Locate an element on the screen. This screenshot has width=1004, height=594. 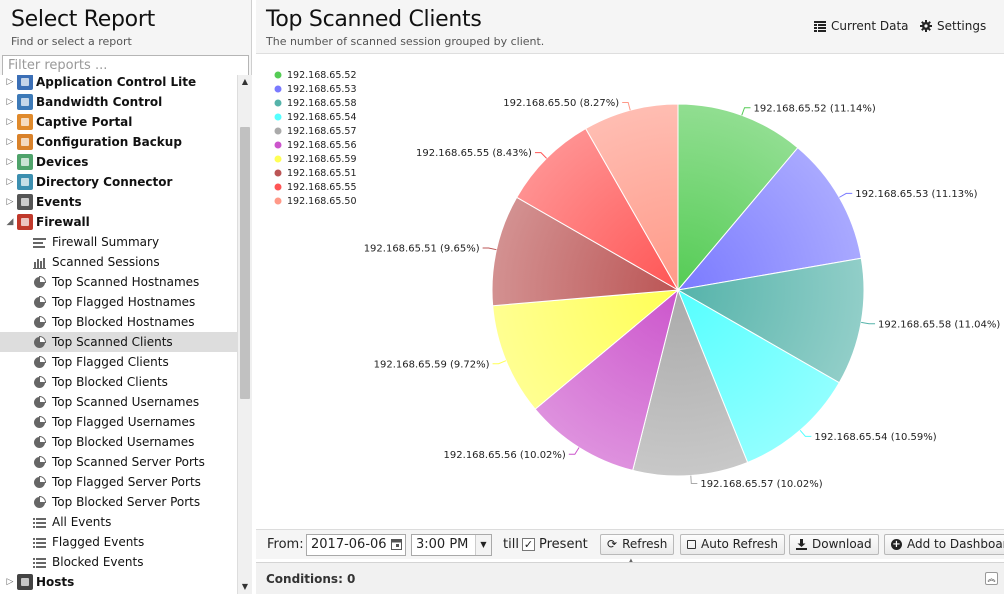
tree-category-firewall: ◢ Firewall is located at coordinates (118, 222).